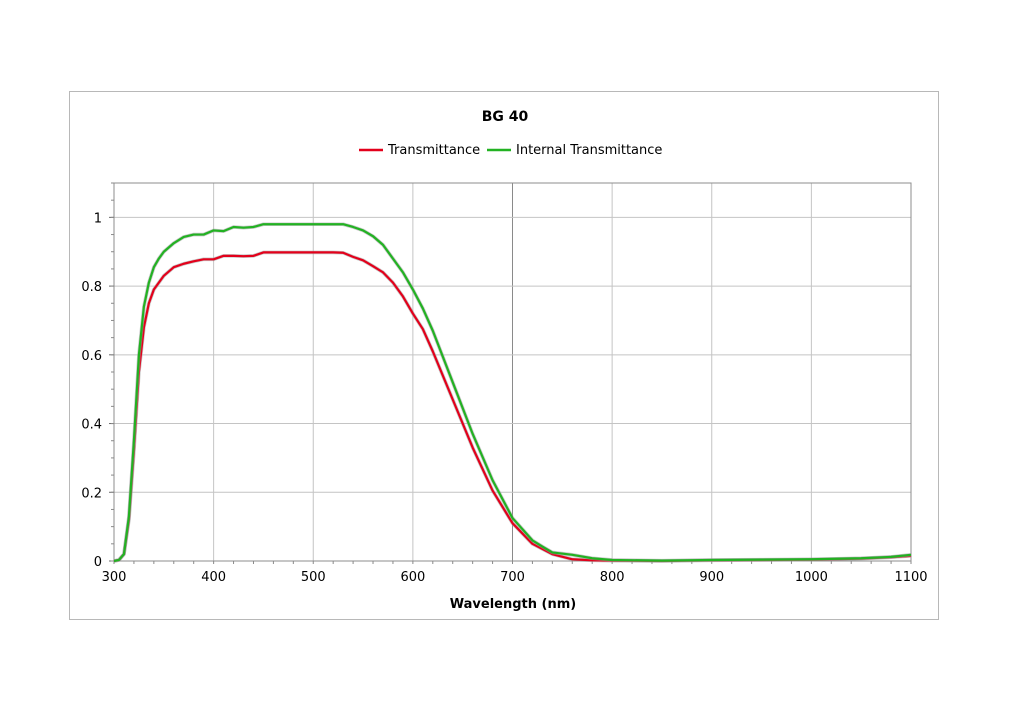 The height and width of the screenshot is (714, 1010). What do you see at coordinates (91, 493) in the screenshot?
I see `y-tick-label: 0.2` at bounding box center [91, 493].